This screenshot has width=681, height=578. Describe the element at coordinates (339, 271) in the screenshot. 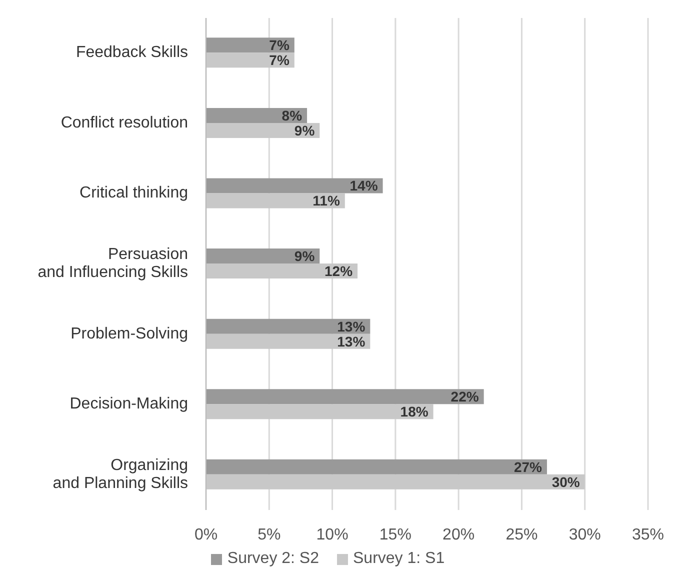

I see `data-label: 12%` at that location.